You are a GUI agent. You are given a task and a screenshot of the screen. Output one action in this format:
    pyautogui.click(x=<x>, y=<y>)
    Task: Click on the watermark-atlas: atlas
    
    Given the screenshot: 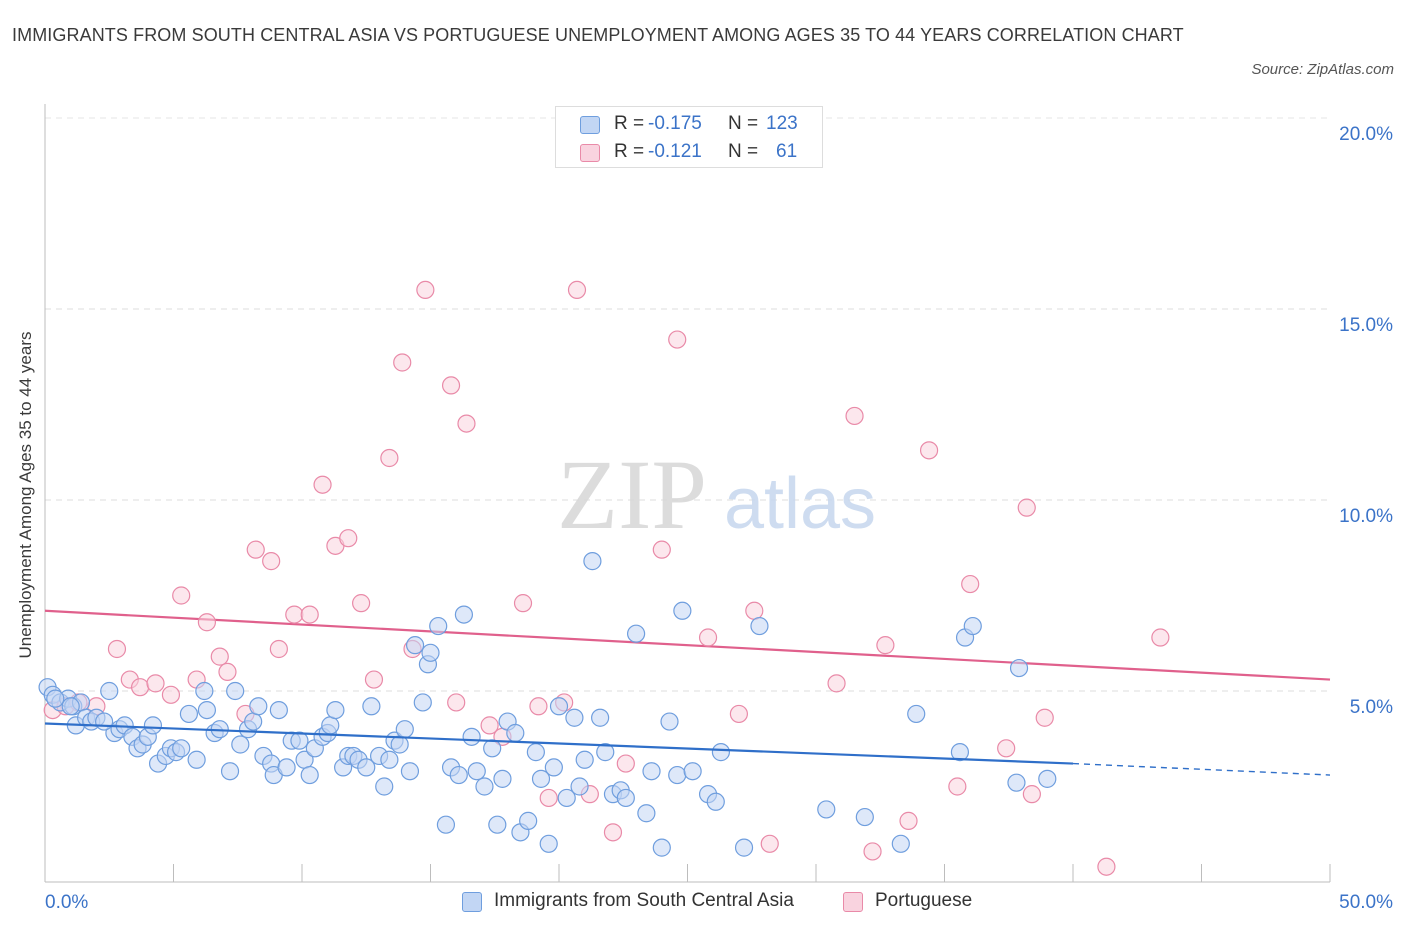 What is the action you would take?
    pyautogui.click(x=800, y=504)
    